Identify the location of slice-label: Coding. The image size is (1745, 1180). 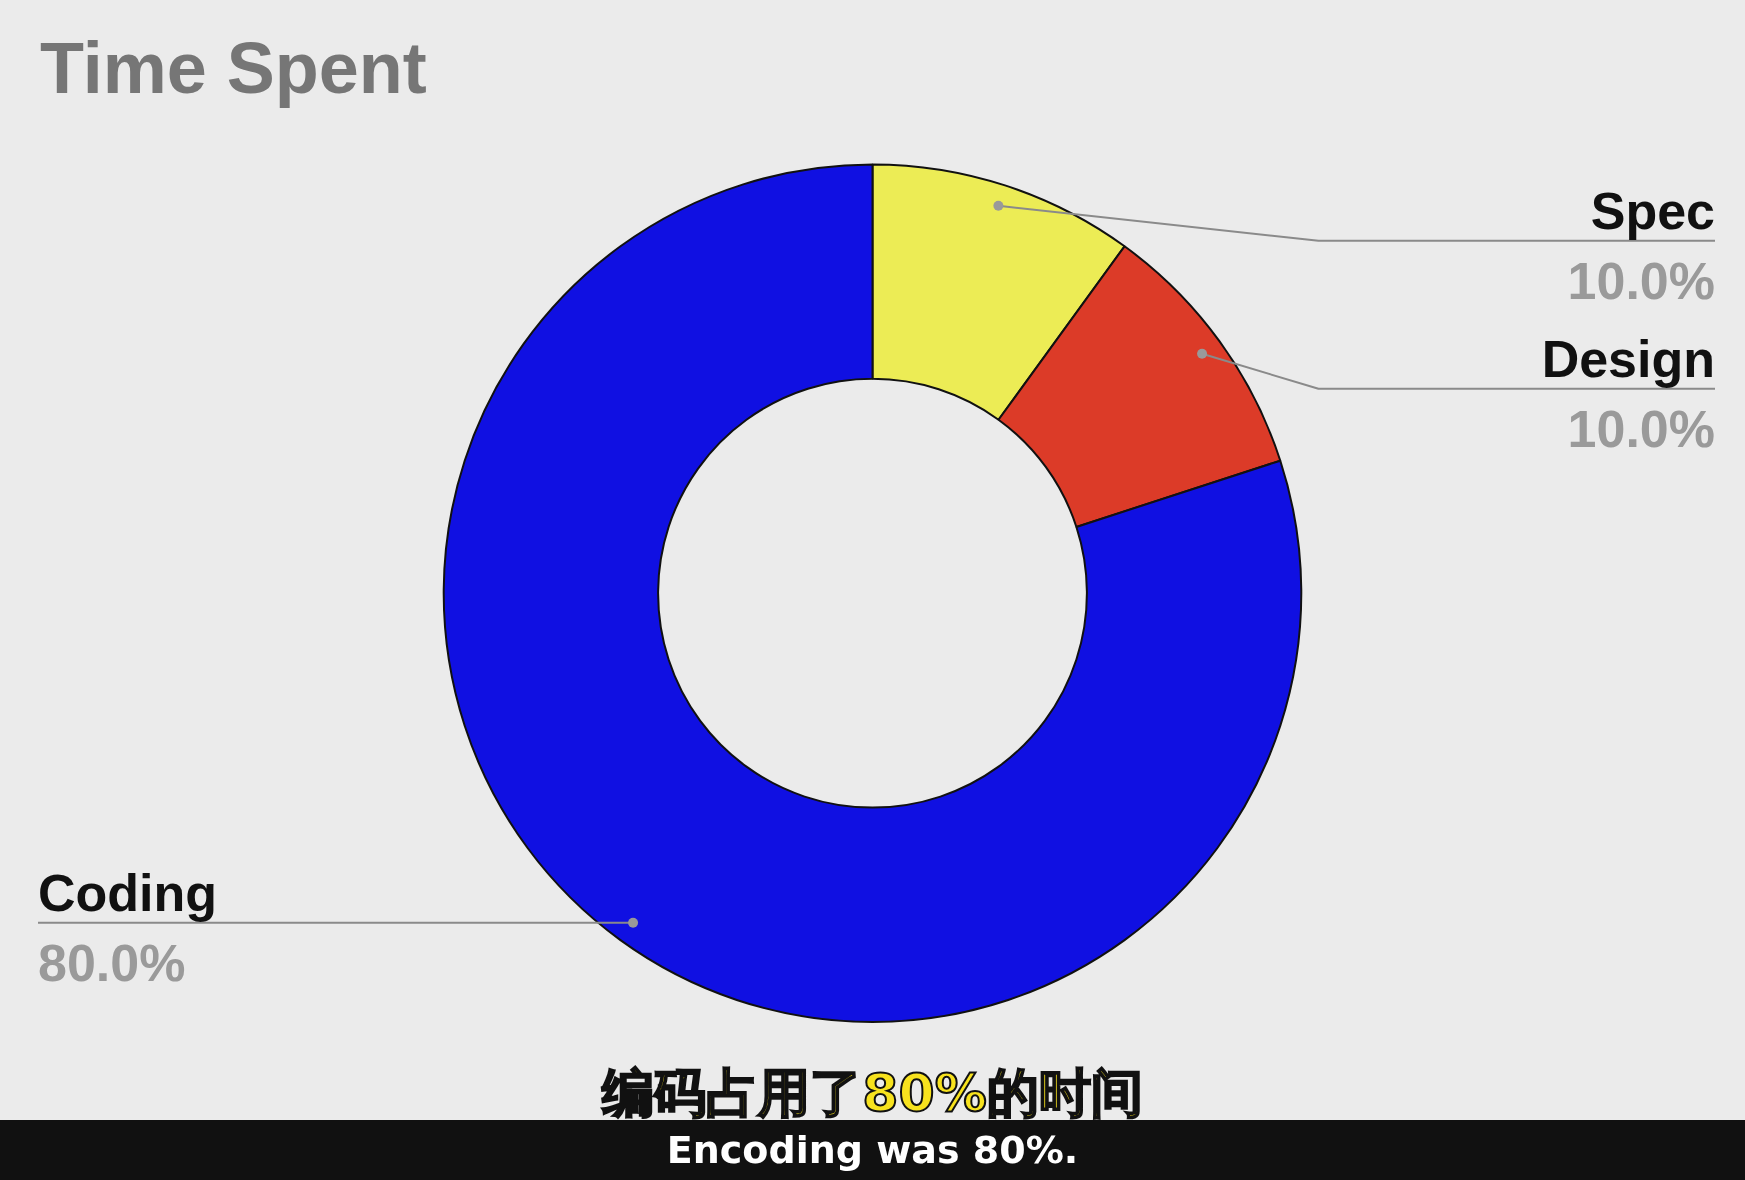
(128, 892).